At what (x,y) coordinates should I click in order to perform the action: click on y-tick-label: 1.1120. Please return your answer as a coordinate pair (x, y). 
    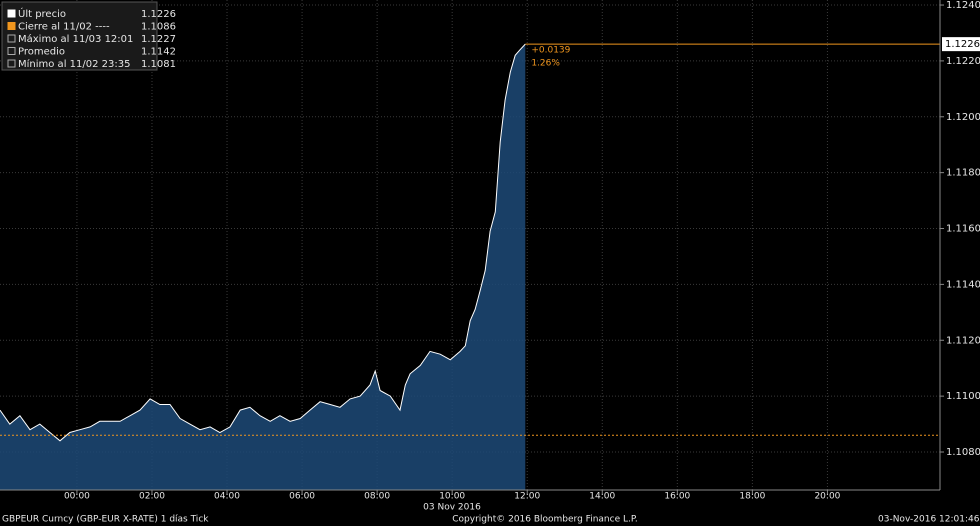
    Looking at the image, I should click on (963, 340).